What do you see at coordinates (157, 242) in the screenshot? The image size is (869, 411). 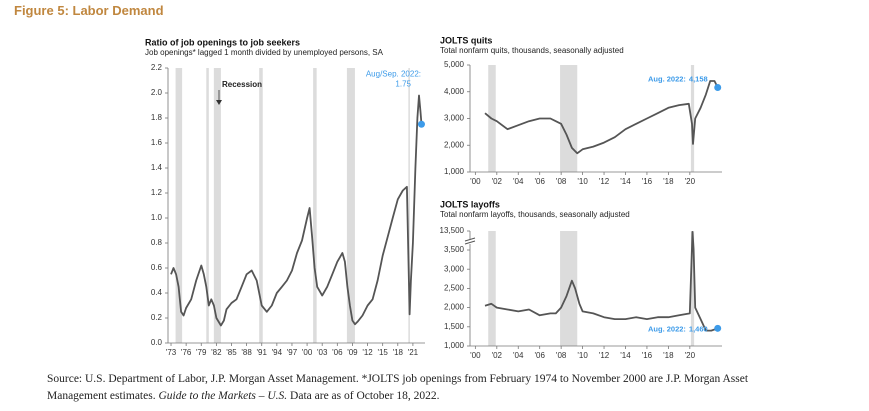 I see `y-tick-label: 0.8` at bounding box center [157, 242].